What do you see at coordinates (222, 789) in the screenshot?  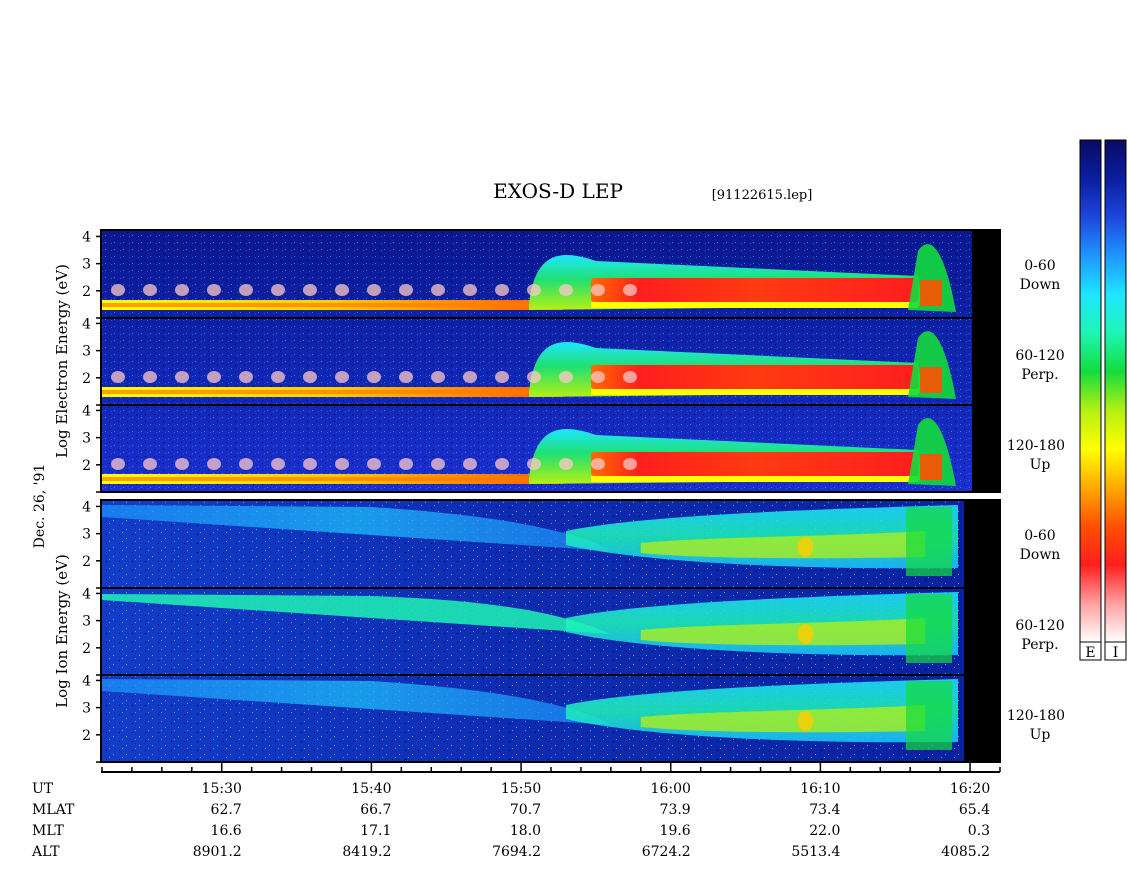 I see `ephemeris-value: 15:30` at bounding box center [222, 789].